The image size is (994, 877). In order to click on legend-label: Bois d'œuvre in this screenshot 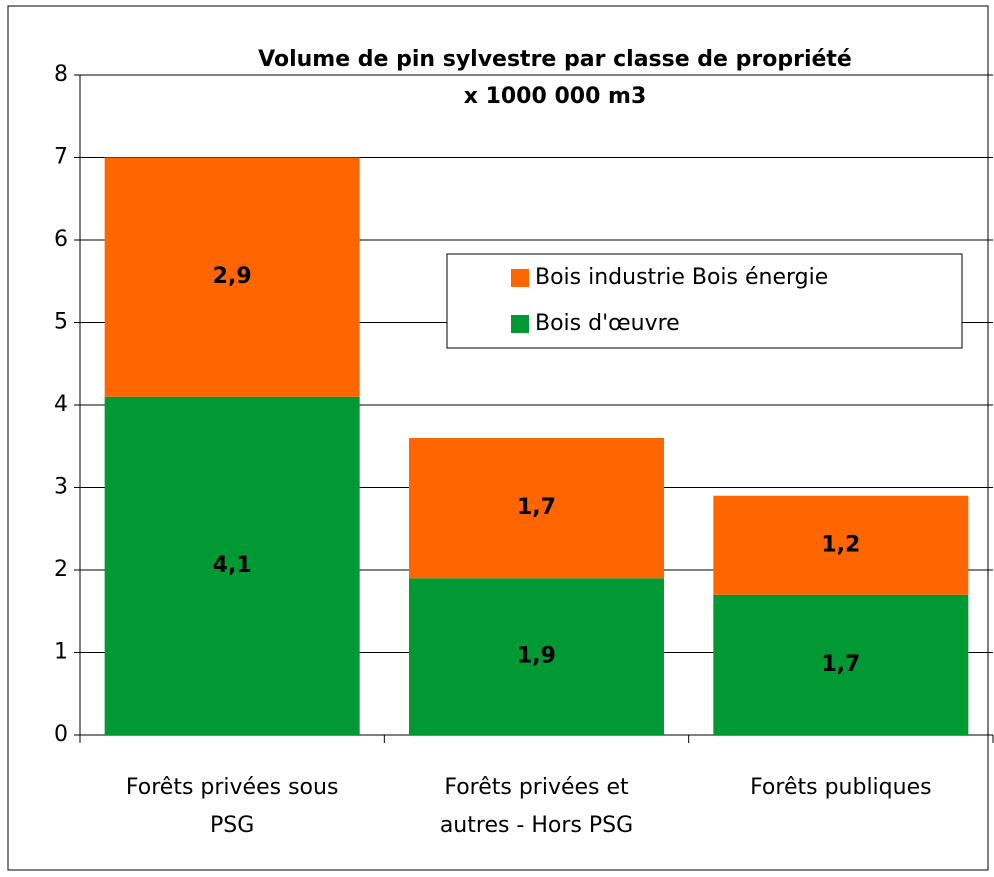, I will do `click(607, 323)`.